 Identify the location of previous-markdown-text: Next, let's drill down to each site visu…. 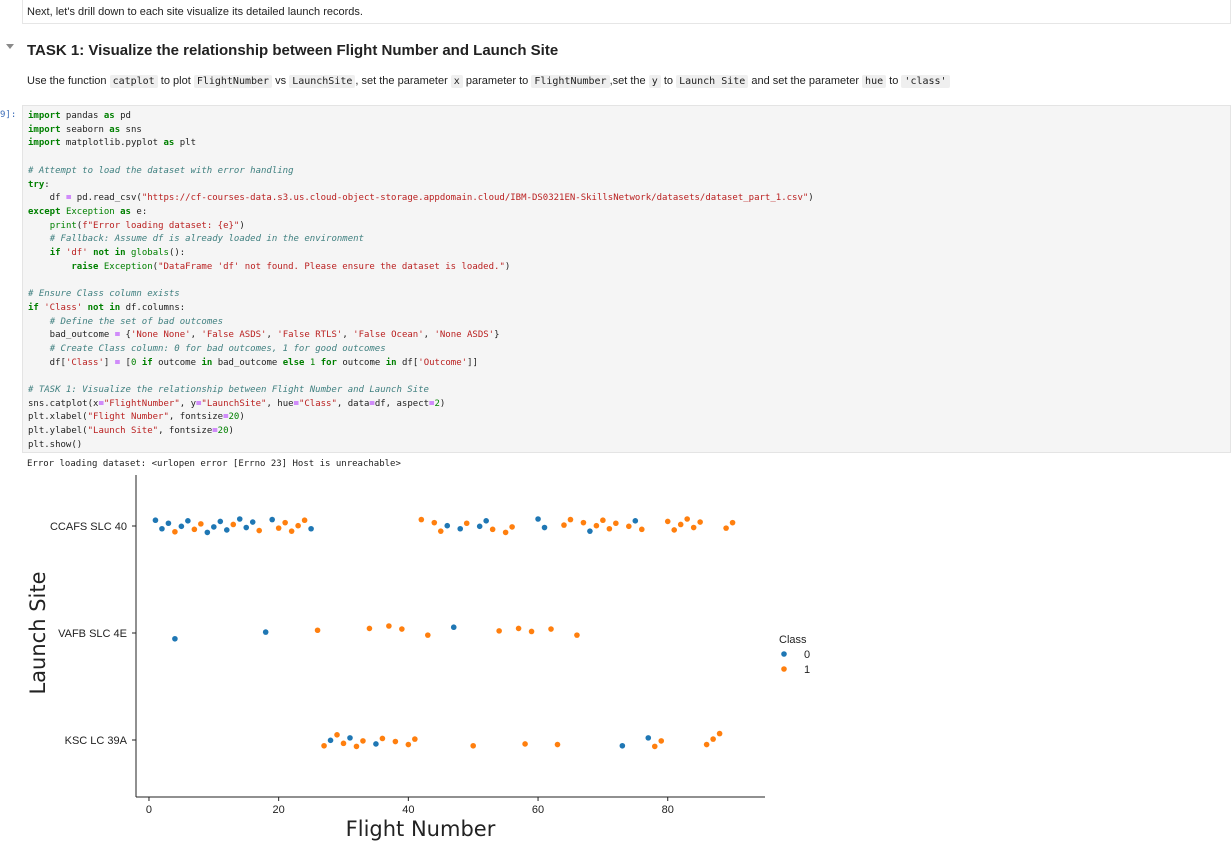
(195, 12).